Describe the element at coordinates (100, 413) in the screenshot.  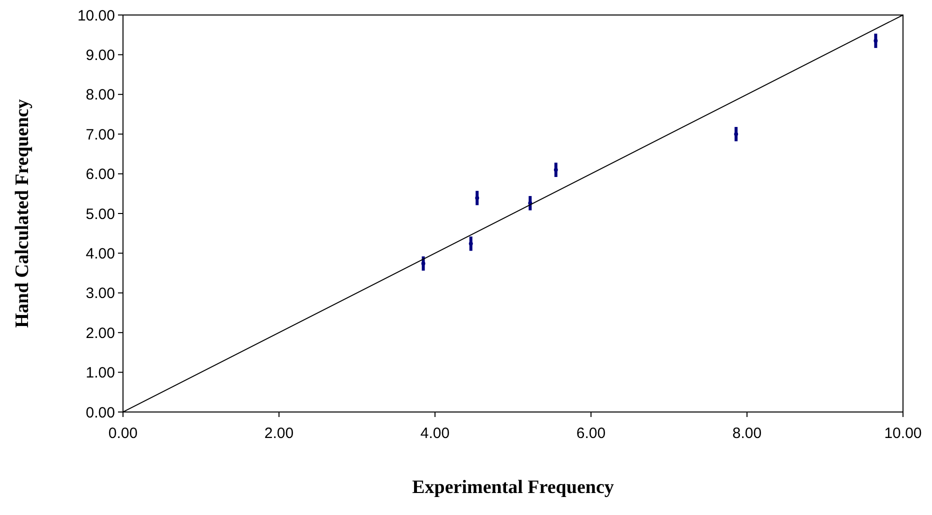
I see `y-tick-label: 0.00` at that location.